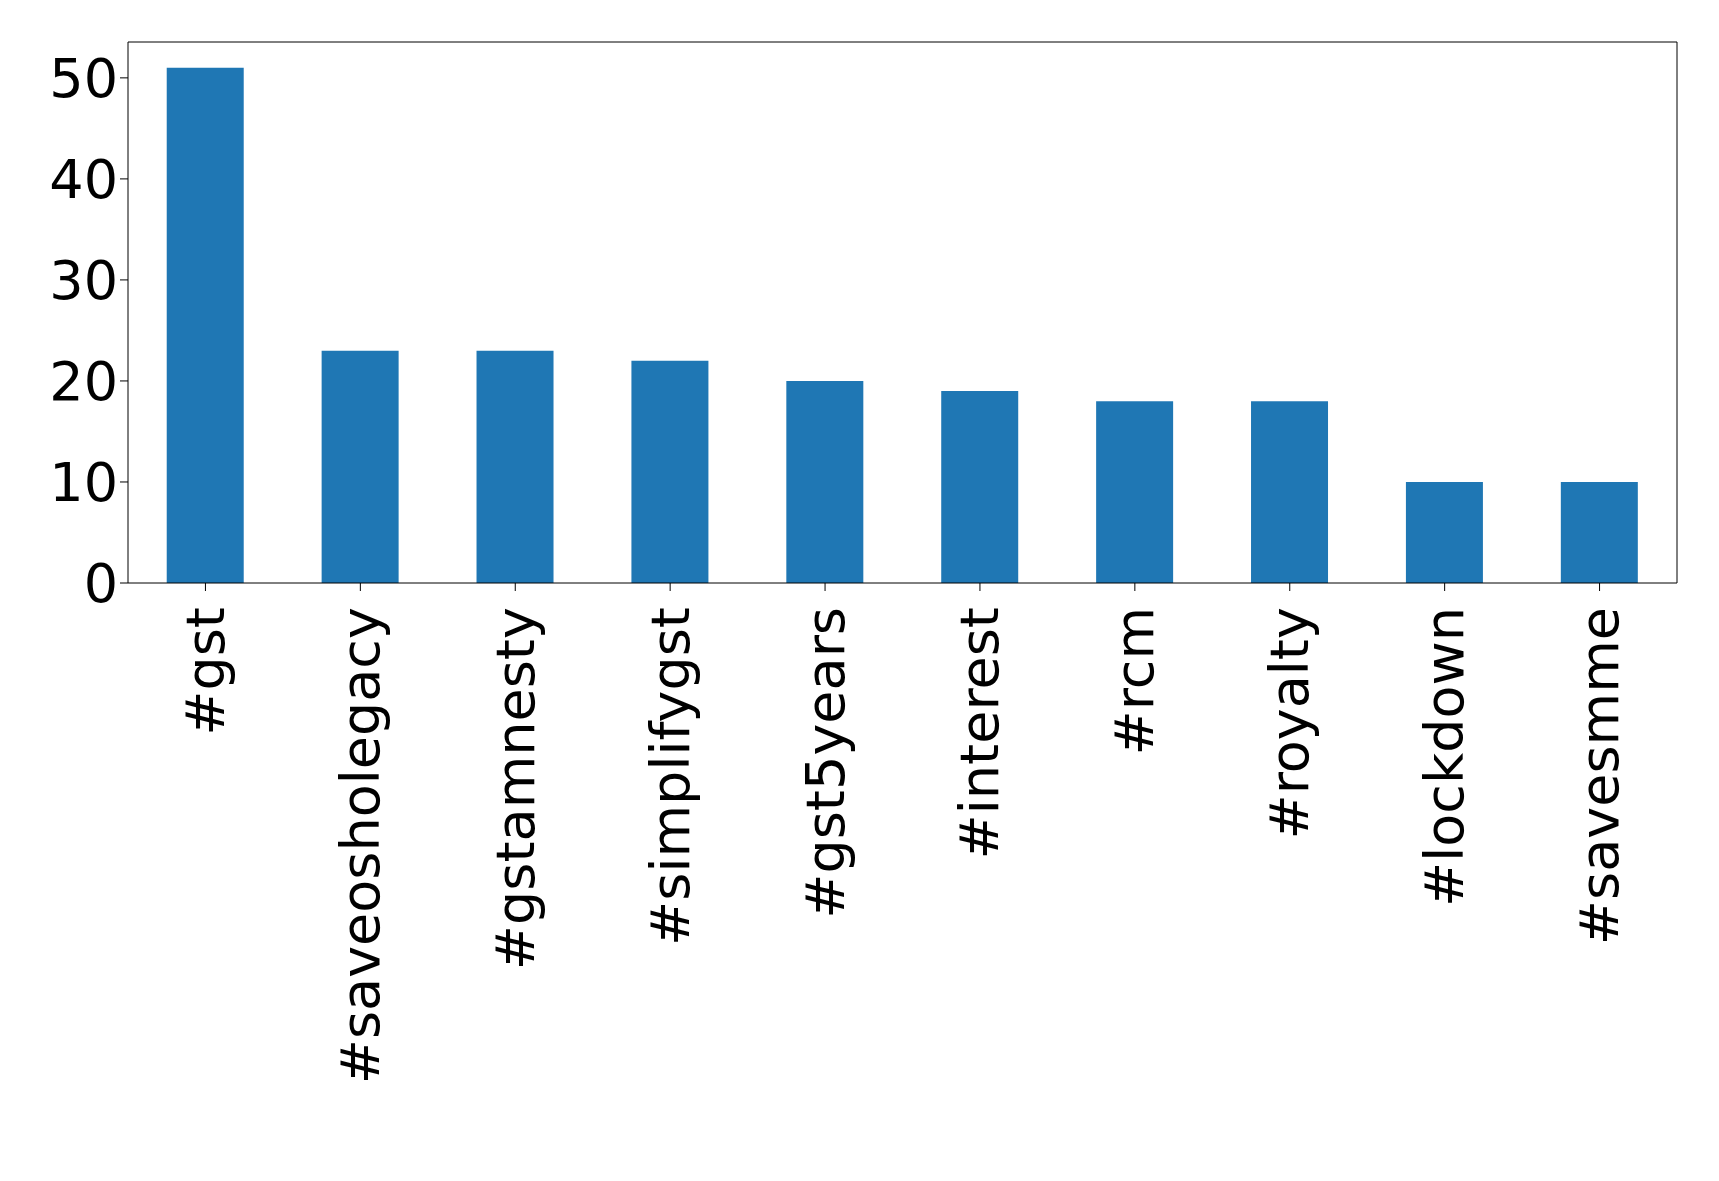 The width and height of the screenshot is (1719, 1181). Describe the element at coordinates (83, 483) in the screenshot. I see `y-tick-label: 10` at that location.